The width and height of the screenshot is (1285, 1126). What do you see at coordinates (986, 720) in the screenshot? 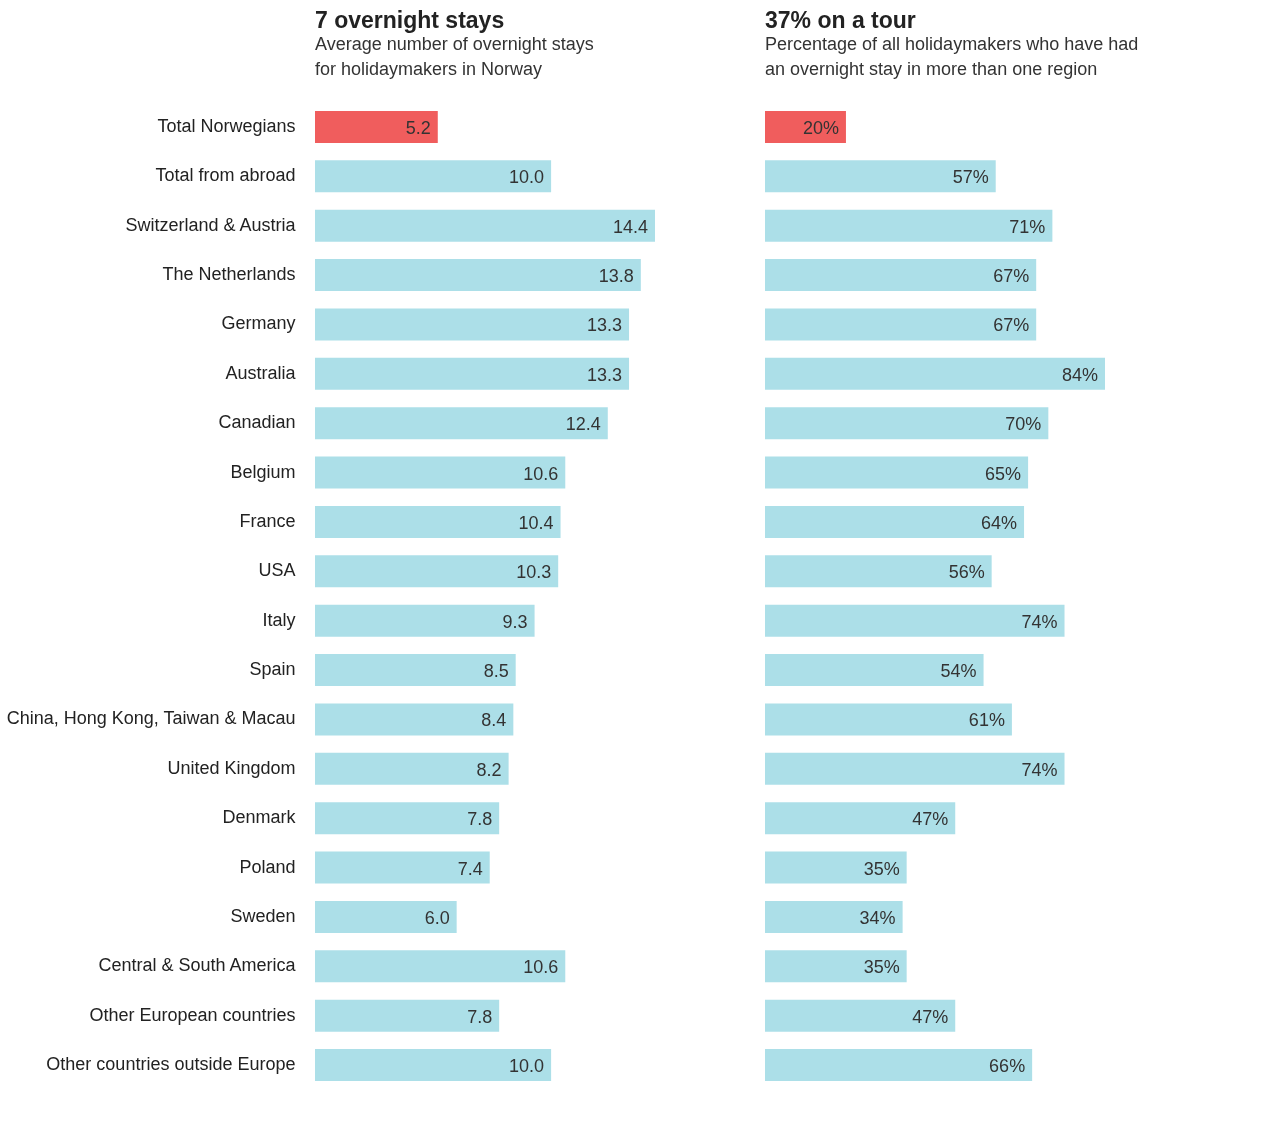
I see `data-label: 61%` at bounding box center [986, 720].